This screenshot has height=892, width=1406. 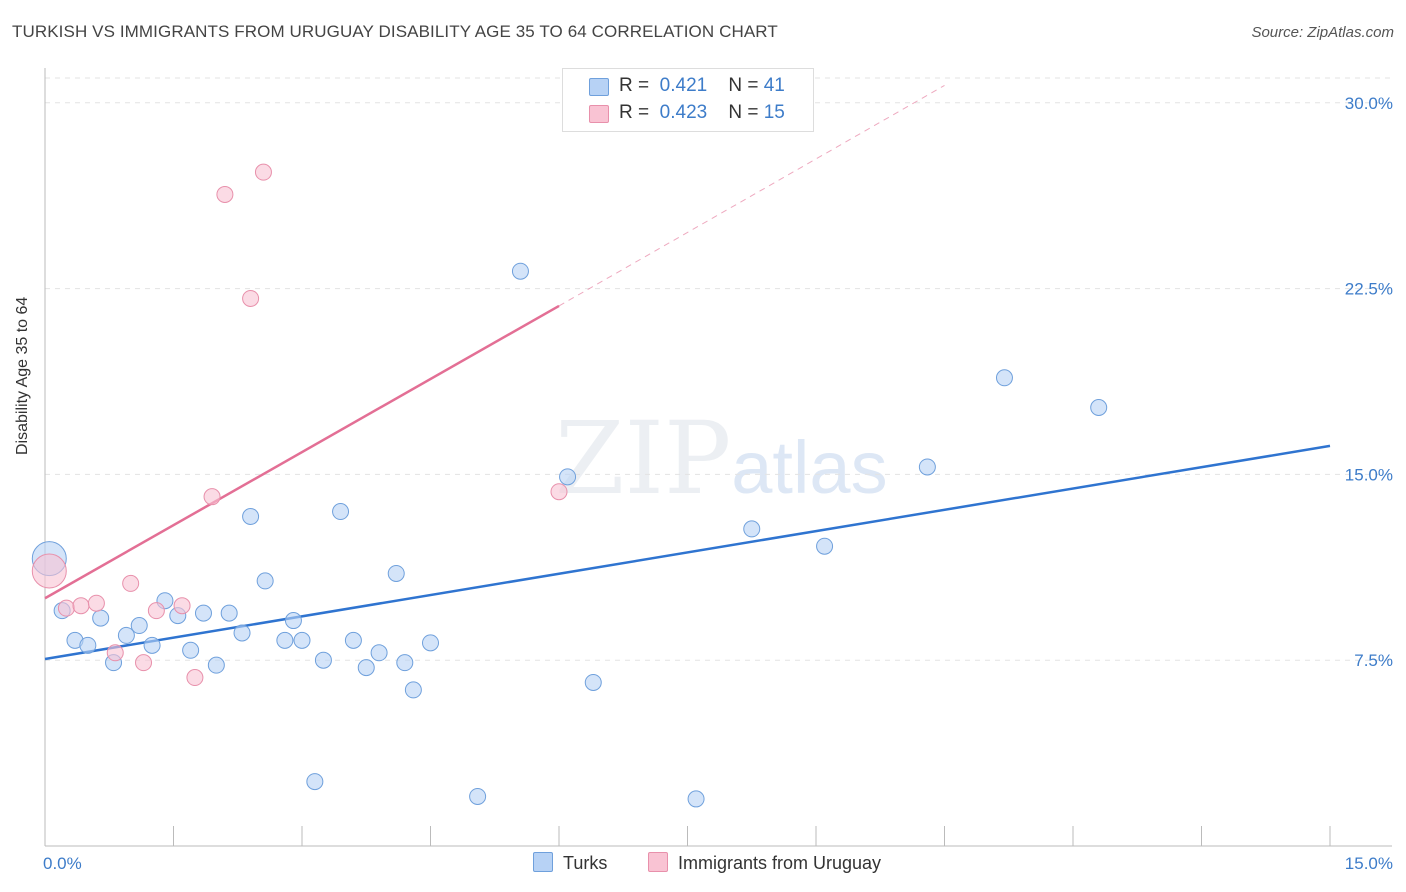 I want to click on y-tick-label: 22.5%, so click(x=1369, y=289).